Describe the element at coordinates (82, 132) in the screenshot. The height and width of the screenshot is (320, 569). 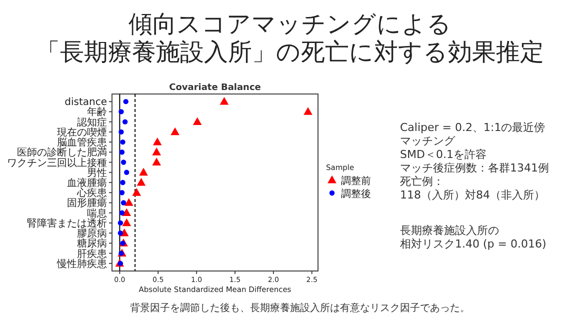
I see `y-tick-label: 現在の喫煙` at that location.